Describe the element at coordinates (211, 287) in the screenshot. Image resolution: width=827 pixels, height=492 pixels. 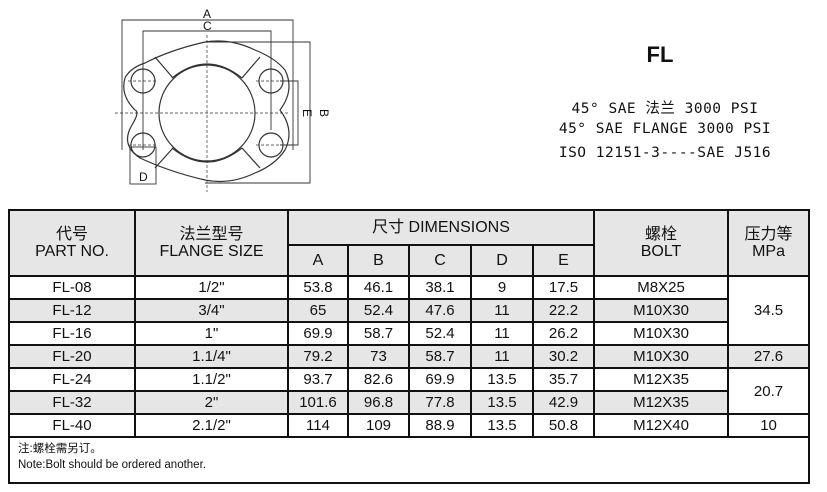
I see `cell-size: 1/2"` at that location.